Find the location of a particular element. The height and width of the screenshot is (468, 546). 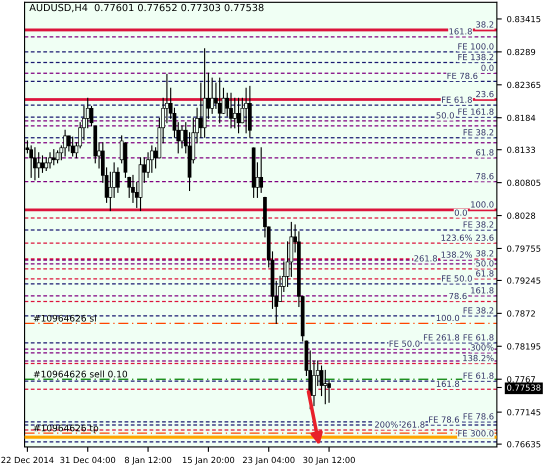

y-tick-label: 0.77538 is located at coordinates (523, 387).